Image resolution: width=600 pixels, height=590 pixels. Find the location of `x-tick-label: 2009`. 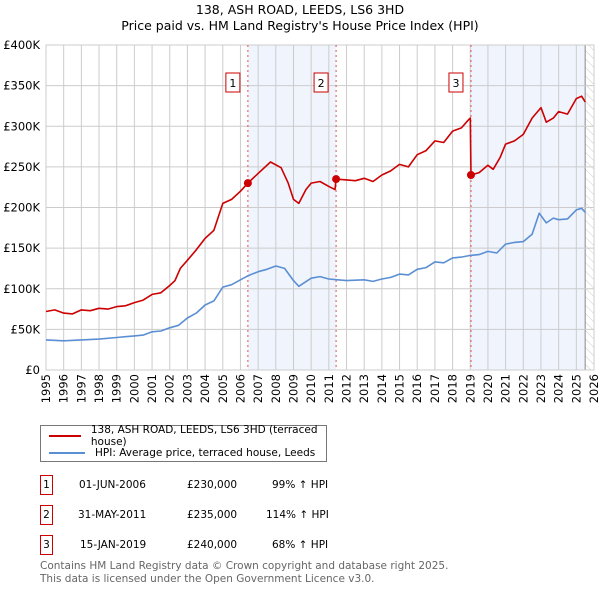

x-tick-label: 2009 is located at coordinates (293, 388).